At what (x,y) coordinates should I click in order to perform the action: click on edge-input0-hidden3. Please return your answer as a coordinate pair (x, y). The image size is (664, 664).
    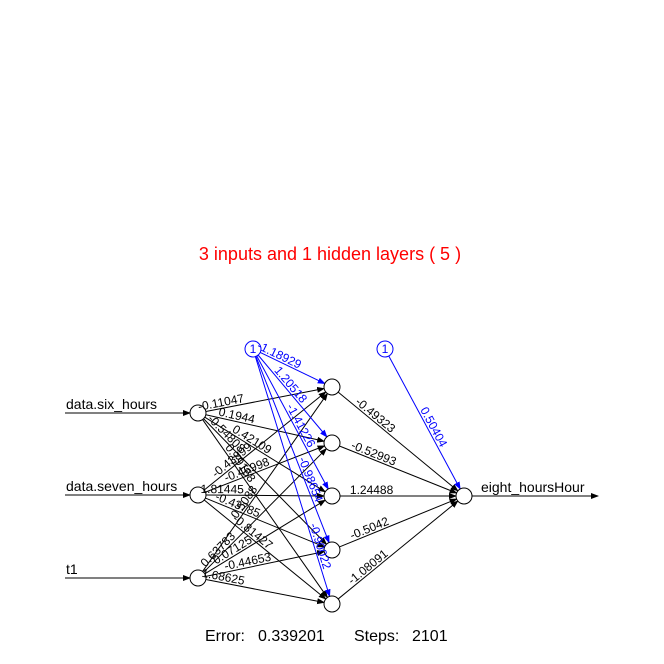
    Looking at the image, I should click on (265, 481).